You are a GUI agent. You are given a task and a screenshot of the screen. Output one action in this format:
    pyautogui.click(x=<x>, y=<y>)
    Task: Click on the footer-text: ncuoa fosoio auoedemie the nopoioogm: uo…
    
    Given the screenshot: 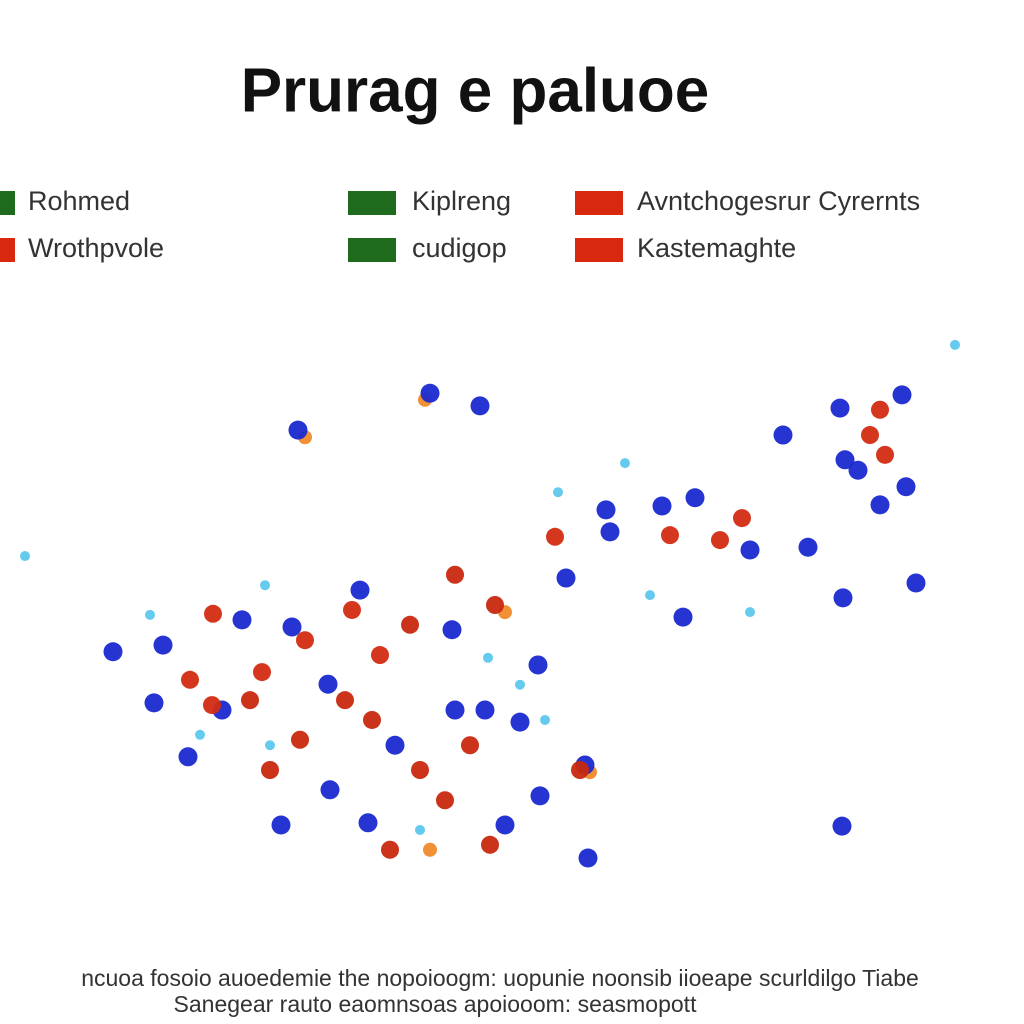 What is the action you would take?
    pyautogui.click(x=500, y=978)
    